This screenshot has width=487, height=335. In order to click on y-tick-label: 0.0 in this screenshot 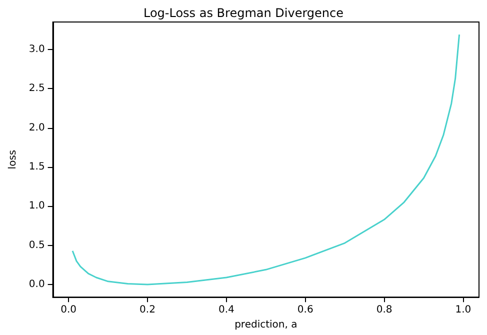, I will do `click(36, 284)`.